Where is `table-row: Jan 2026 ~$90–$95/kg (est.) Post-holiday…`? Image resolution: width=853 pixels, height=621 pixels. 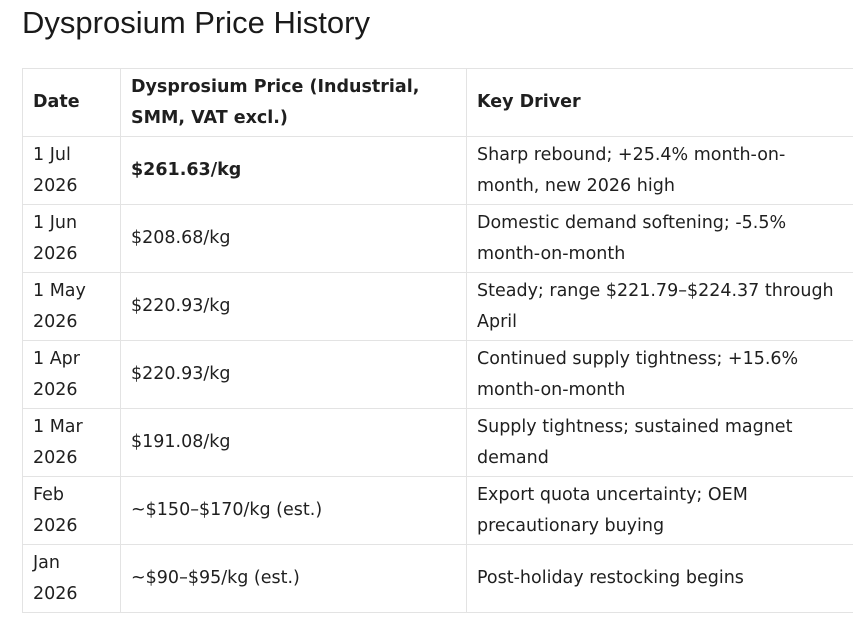
table-row: Jan 2026 ~$90–$95/kg (est.) Post-holiday… is located at coordinates (437, 578).